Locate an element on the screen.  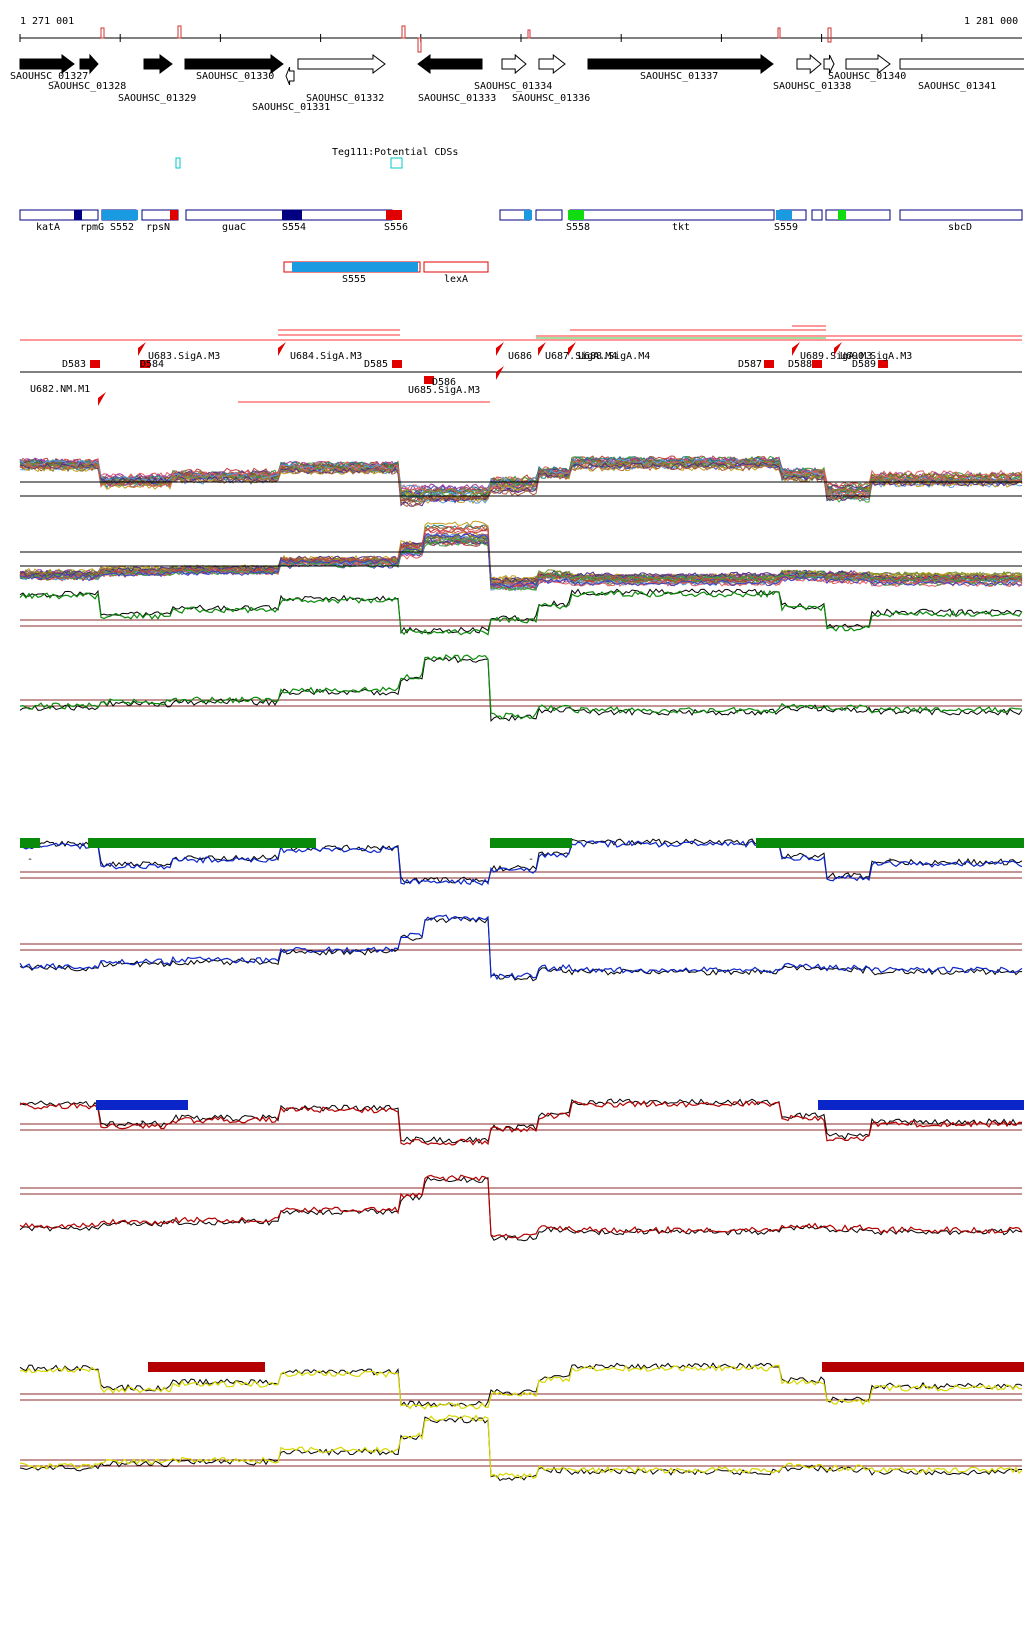
ruler-start-label: 1 271 001 is located at coordinates (47, 21).